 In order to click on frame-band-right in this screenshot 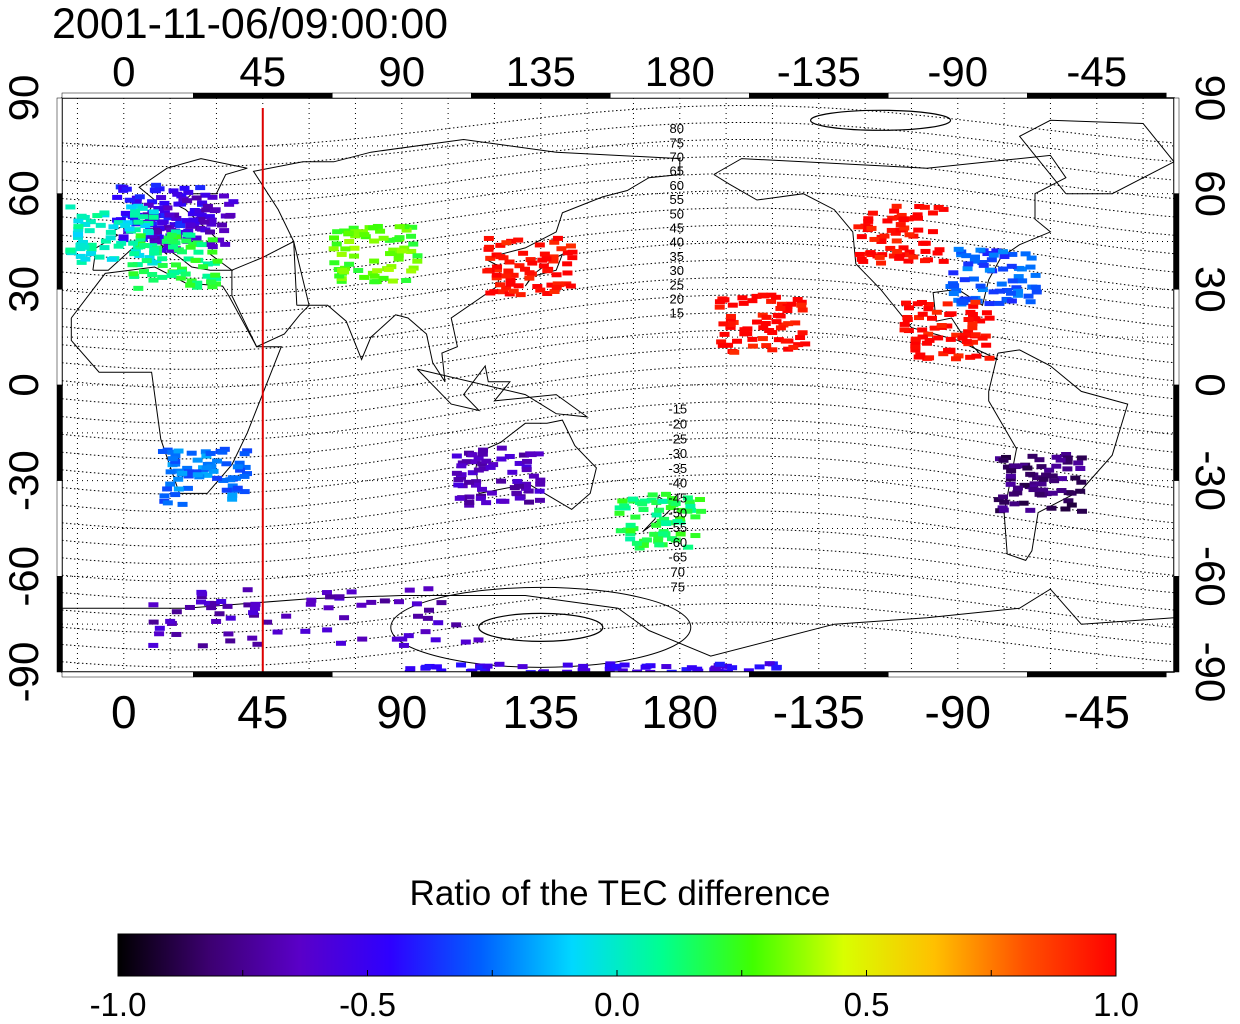, I will do `click(1176, 145)`.